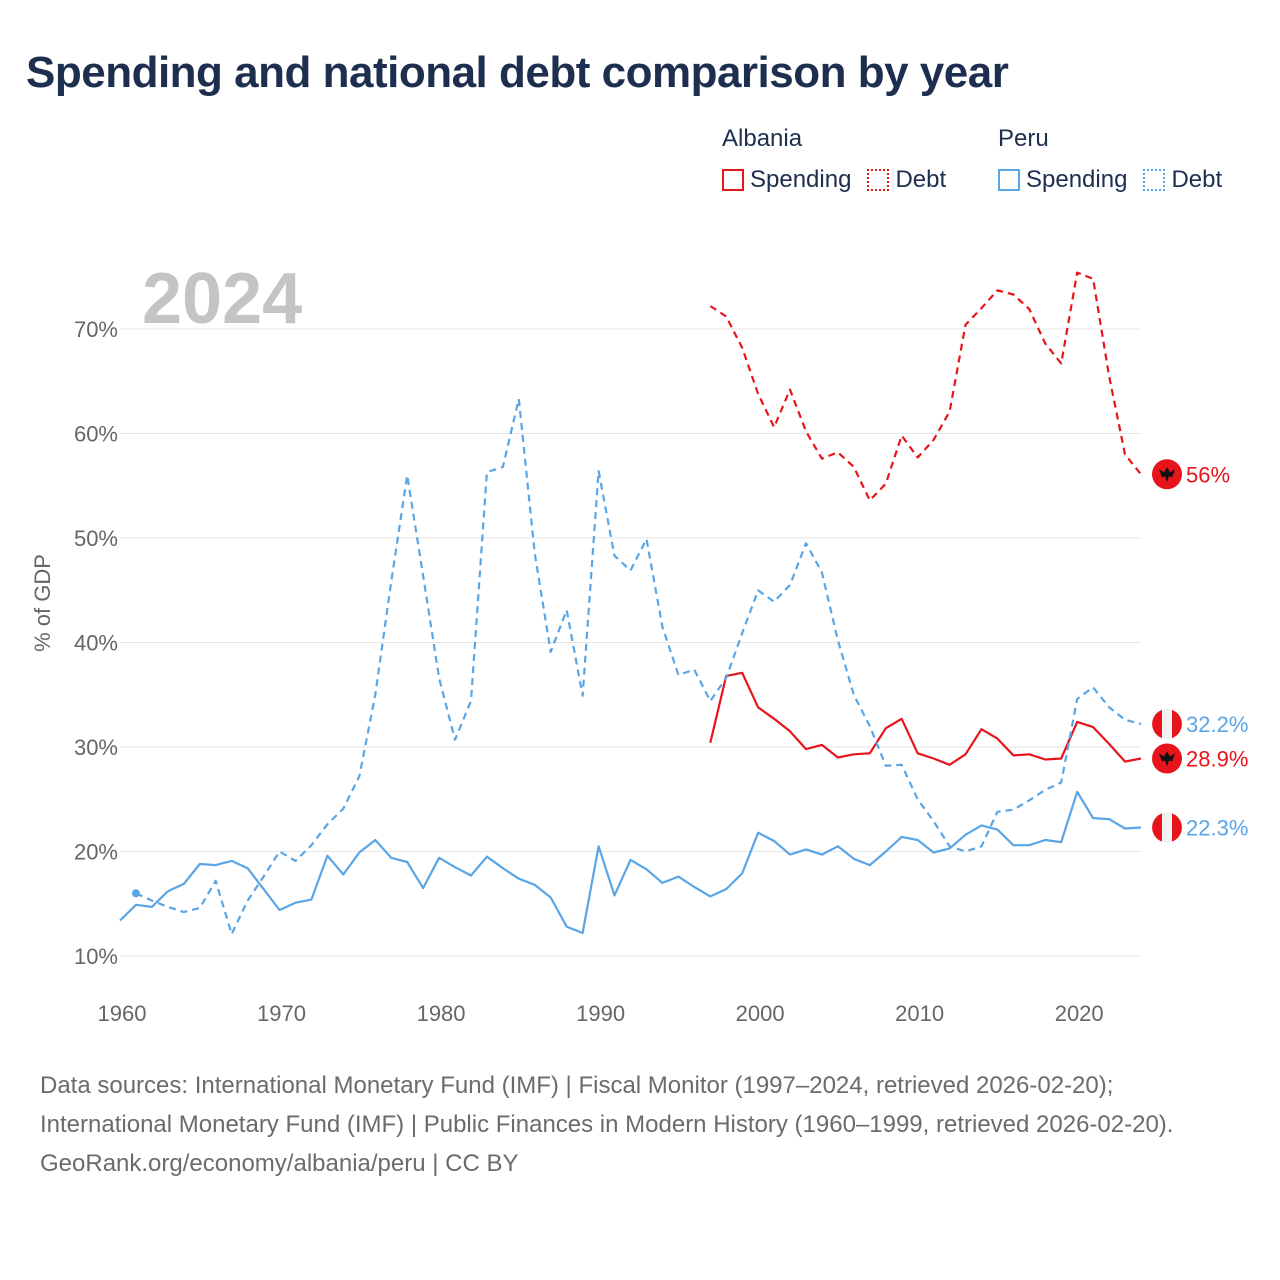 This screenshot has height=1280, width=1280. What do you see at coordinates (762, 138) in the screenshot?
I see `legend-country-albania: Albania` at bounding box center [762, 138].